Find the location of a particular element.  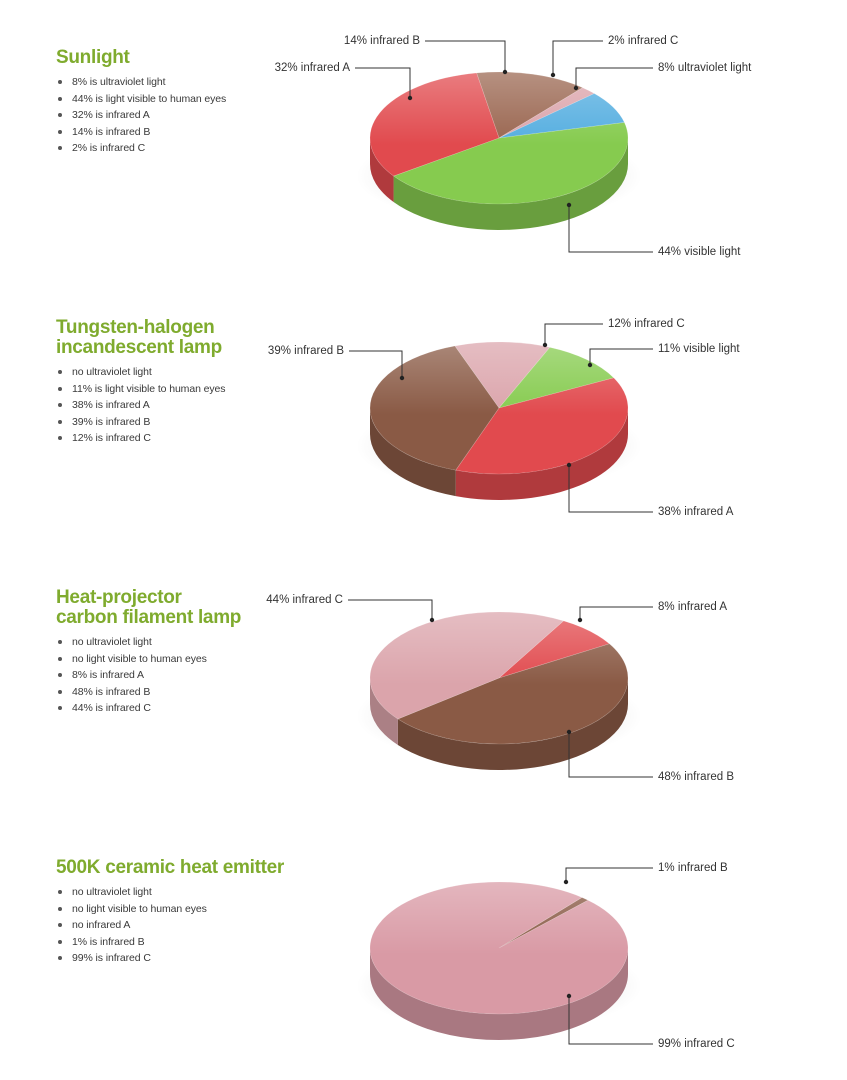

pie-slice-ir-c is located at coordinates (499, 948).